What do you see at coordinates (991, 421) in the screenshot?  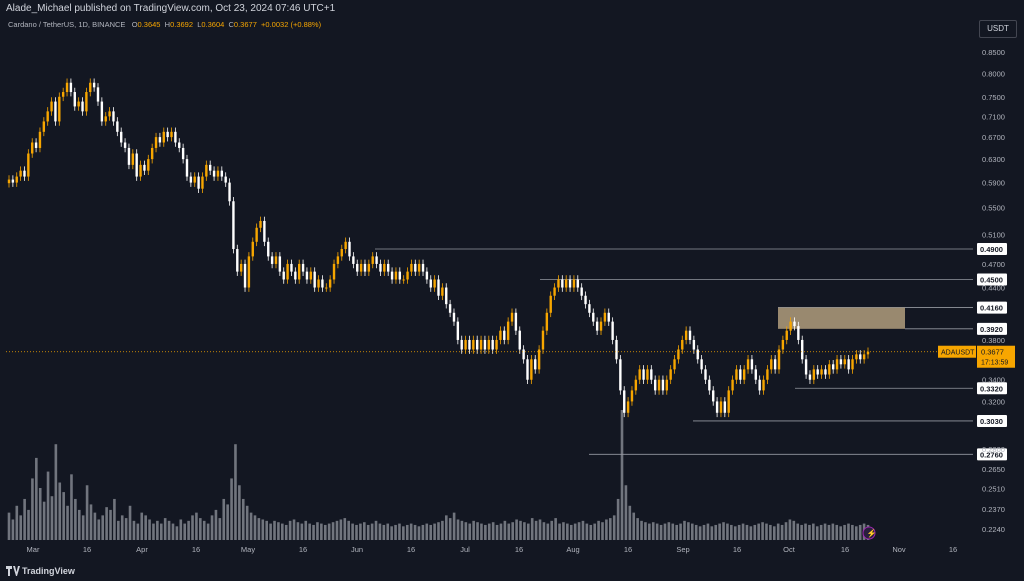 I see `level-tag-label: 0.3030` at bounding box center [991, 421].